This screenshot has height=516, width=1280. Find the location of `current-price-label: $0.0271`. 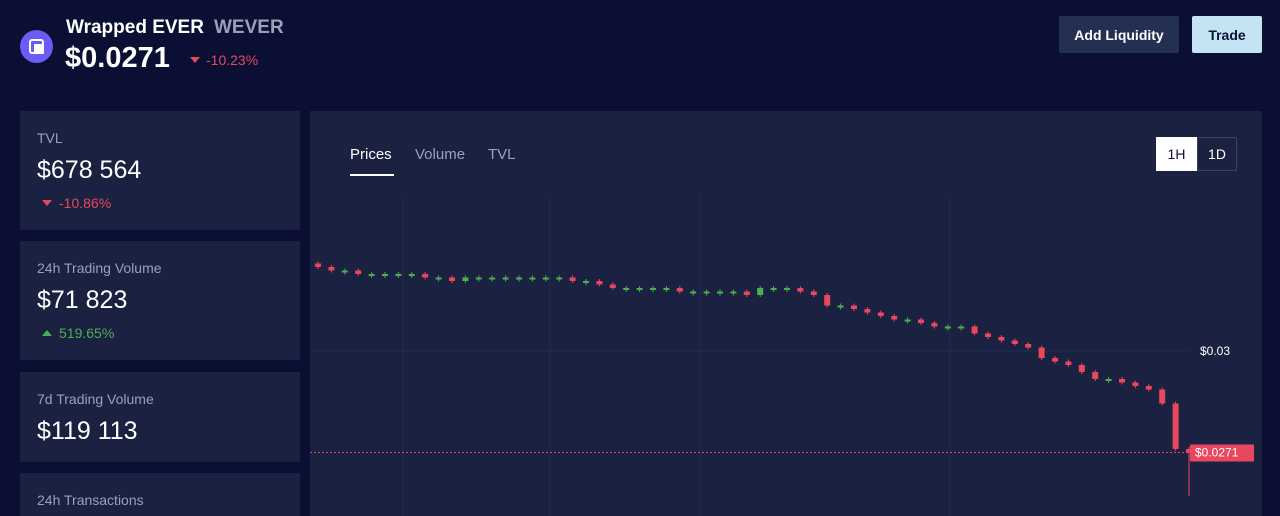

current-price-label: $0.0271 is located at coordinates (1217, 453).